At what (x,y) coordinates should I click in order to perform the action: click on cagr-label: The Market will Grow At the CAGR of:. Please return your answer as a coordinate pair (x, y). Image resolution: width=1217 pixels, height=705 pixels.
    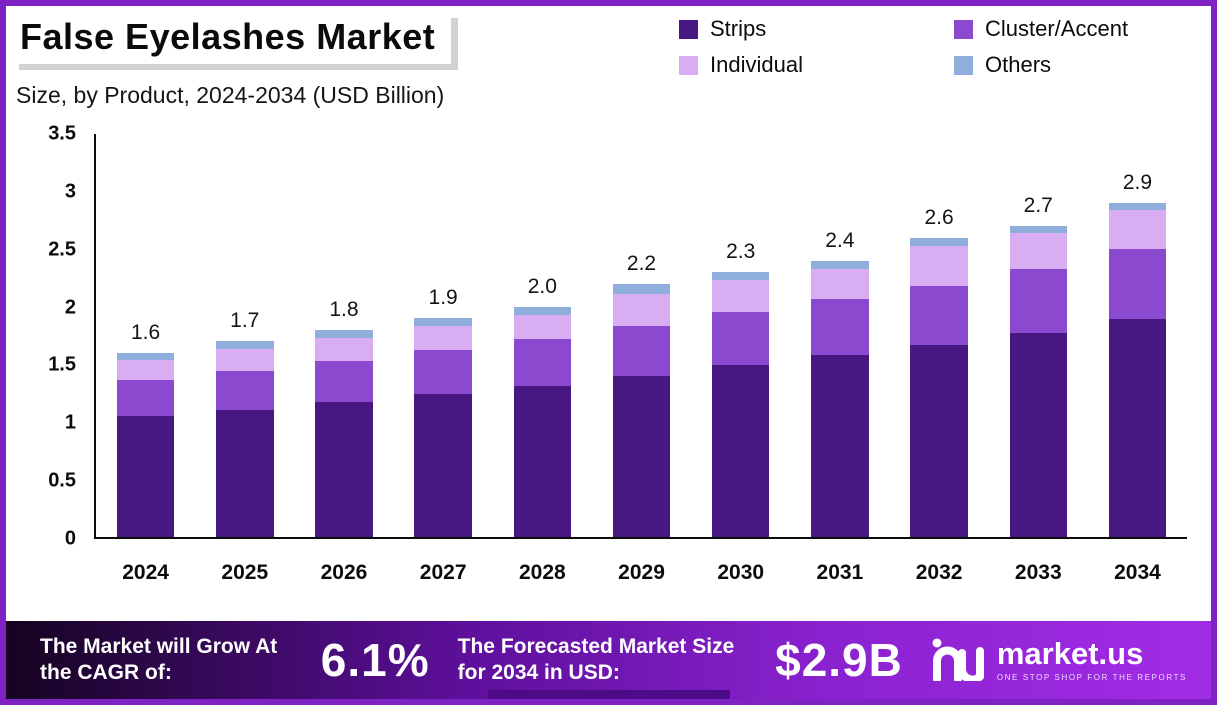
    Looking at the image, I should click on (159, 659).